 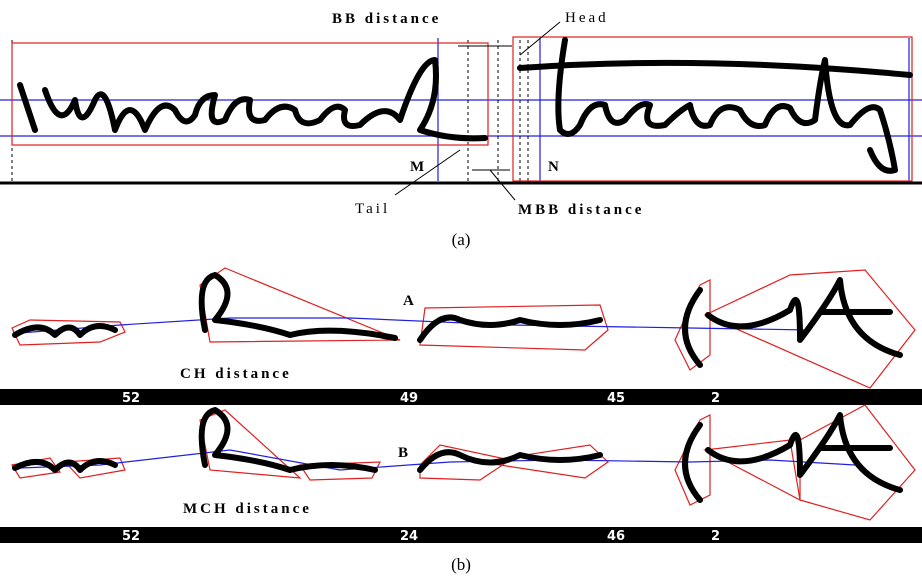 I want to click on label: A, so click(x=410, y=301).